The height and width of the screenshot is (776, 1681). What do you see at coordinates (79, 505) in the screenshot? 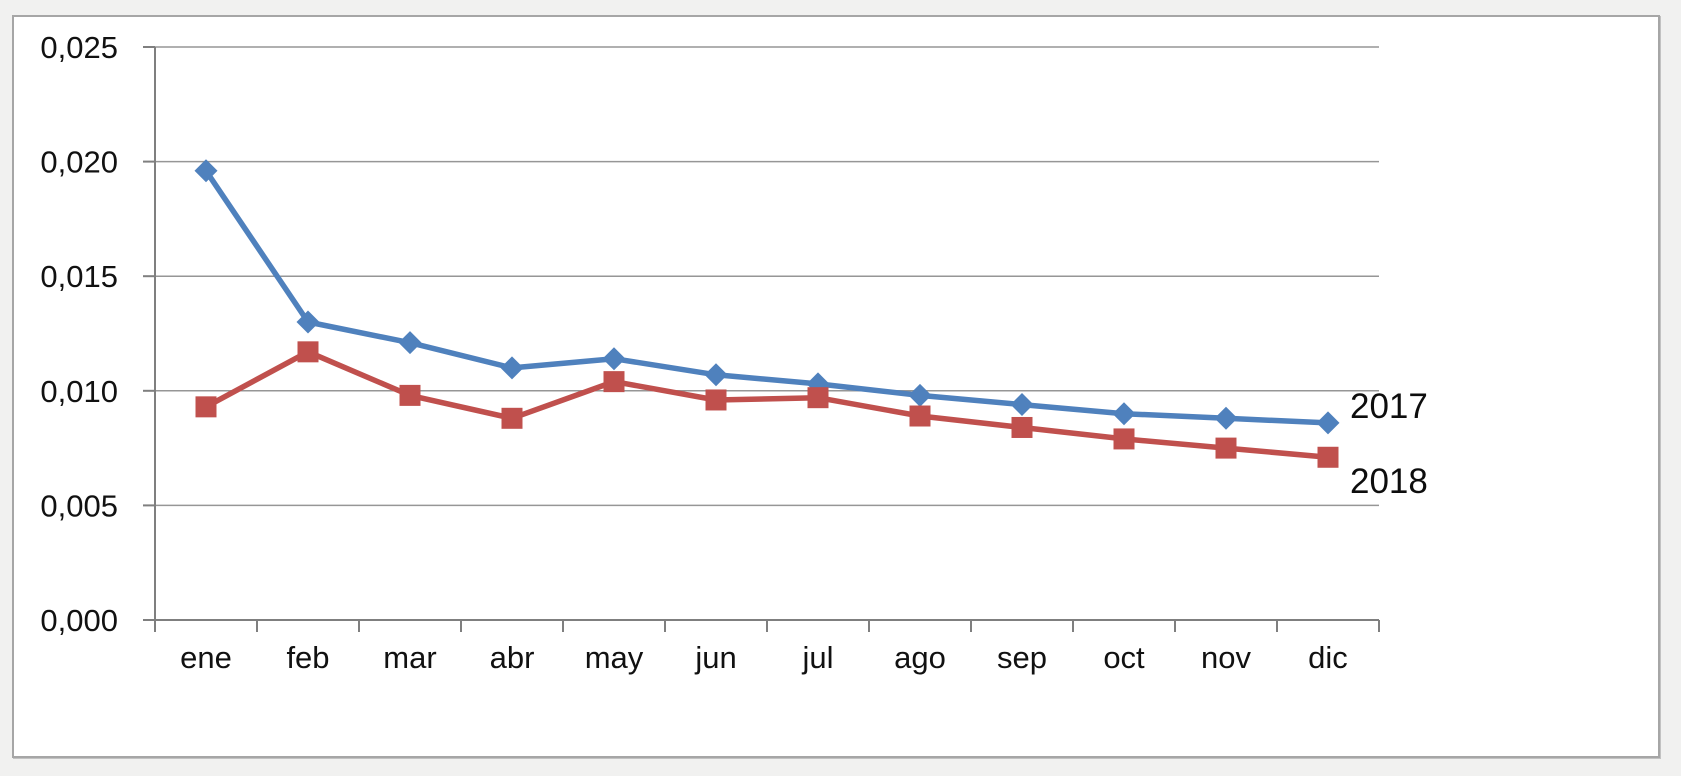
I see `y-tick-label: 0,005` at bounding box center [79, 505].